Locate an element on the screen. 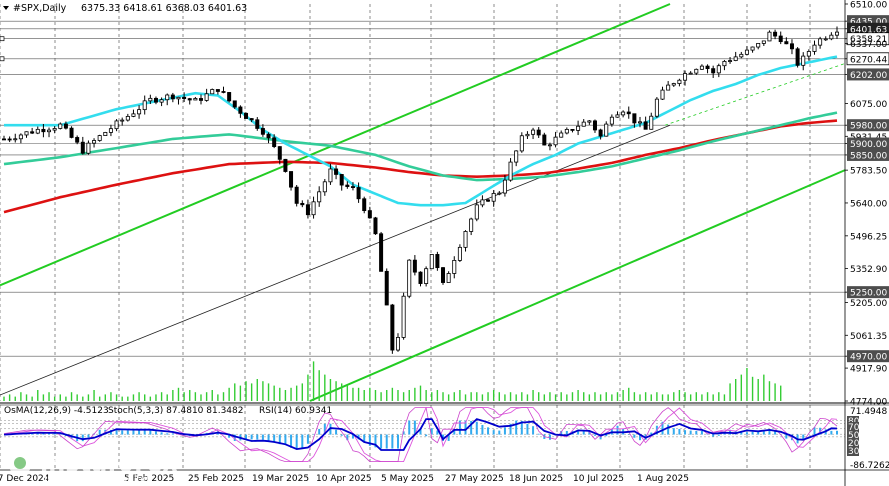  price-tick-label: 4774.00 is located at coordinates (868, 403).